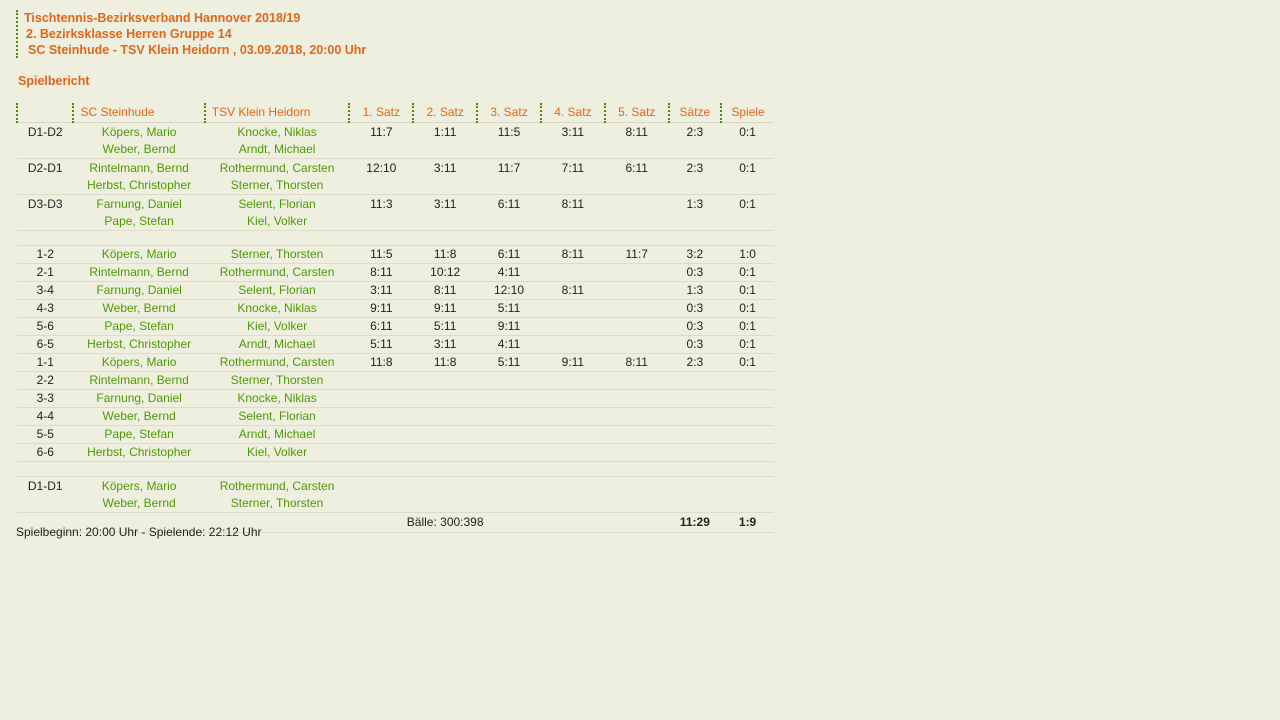 This screenshot has width=1280, height=720. What do you see at coordinates (747, 254) in the screenshot?
I see `games-result: 1:0` at bounding box center [747, 254].